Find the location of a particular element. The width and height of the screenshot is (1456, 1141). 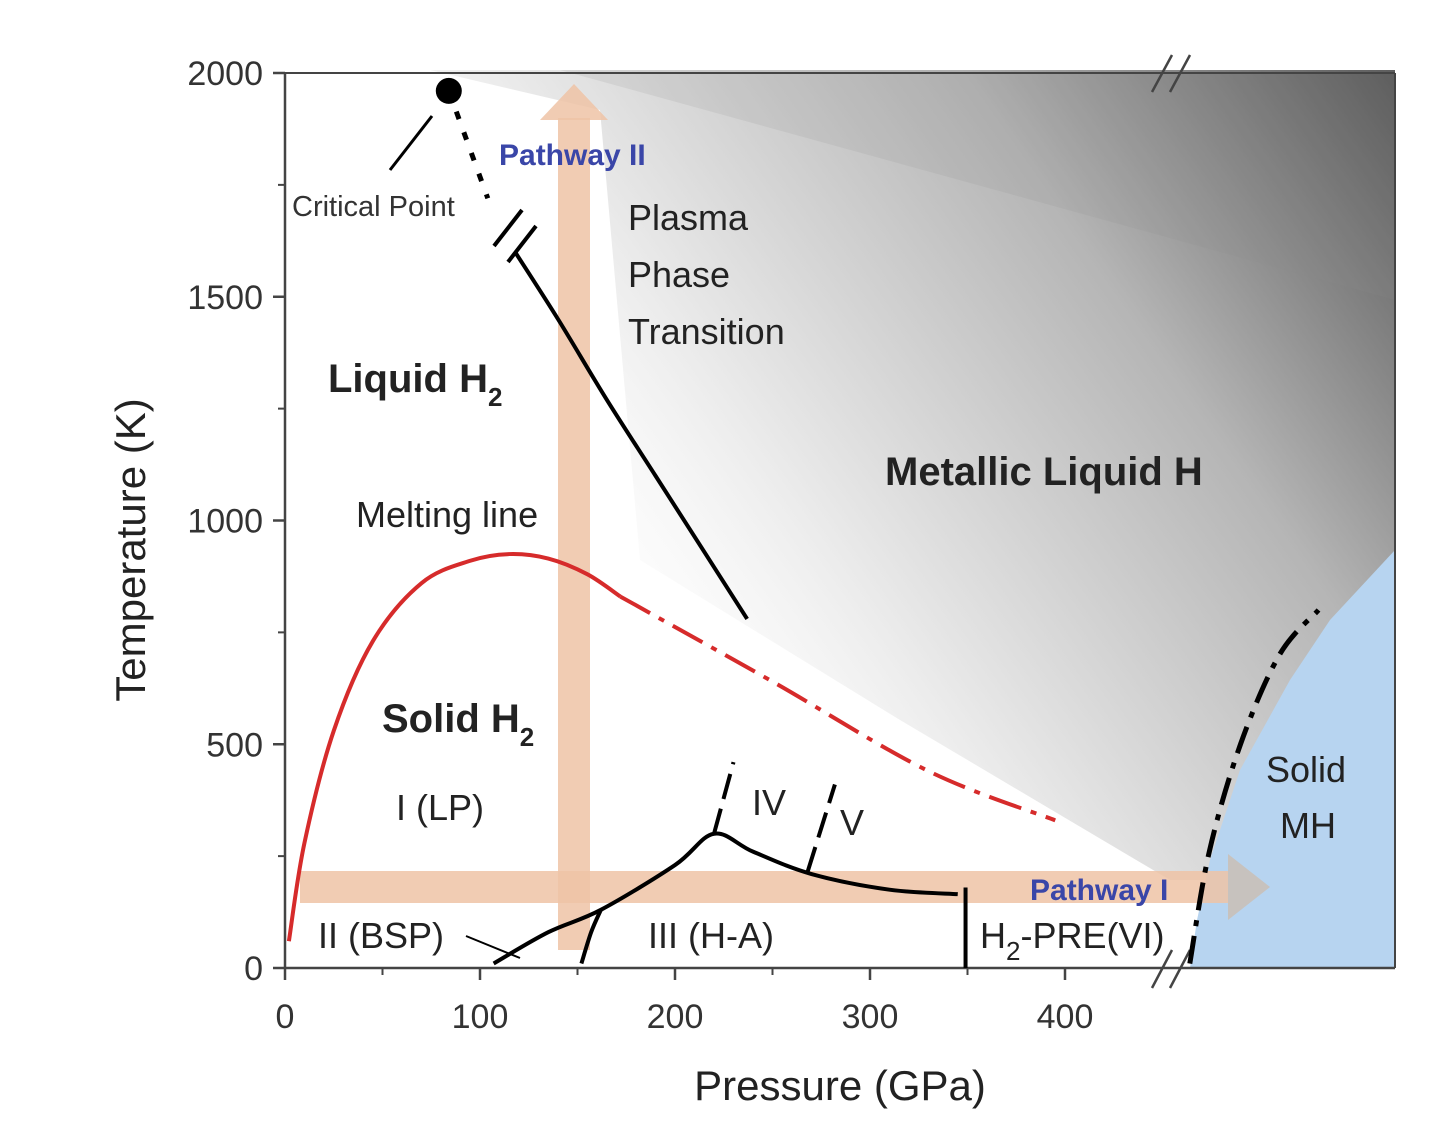

x-tick-label: 400 is located at coordinates (1065, 1017).